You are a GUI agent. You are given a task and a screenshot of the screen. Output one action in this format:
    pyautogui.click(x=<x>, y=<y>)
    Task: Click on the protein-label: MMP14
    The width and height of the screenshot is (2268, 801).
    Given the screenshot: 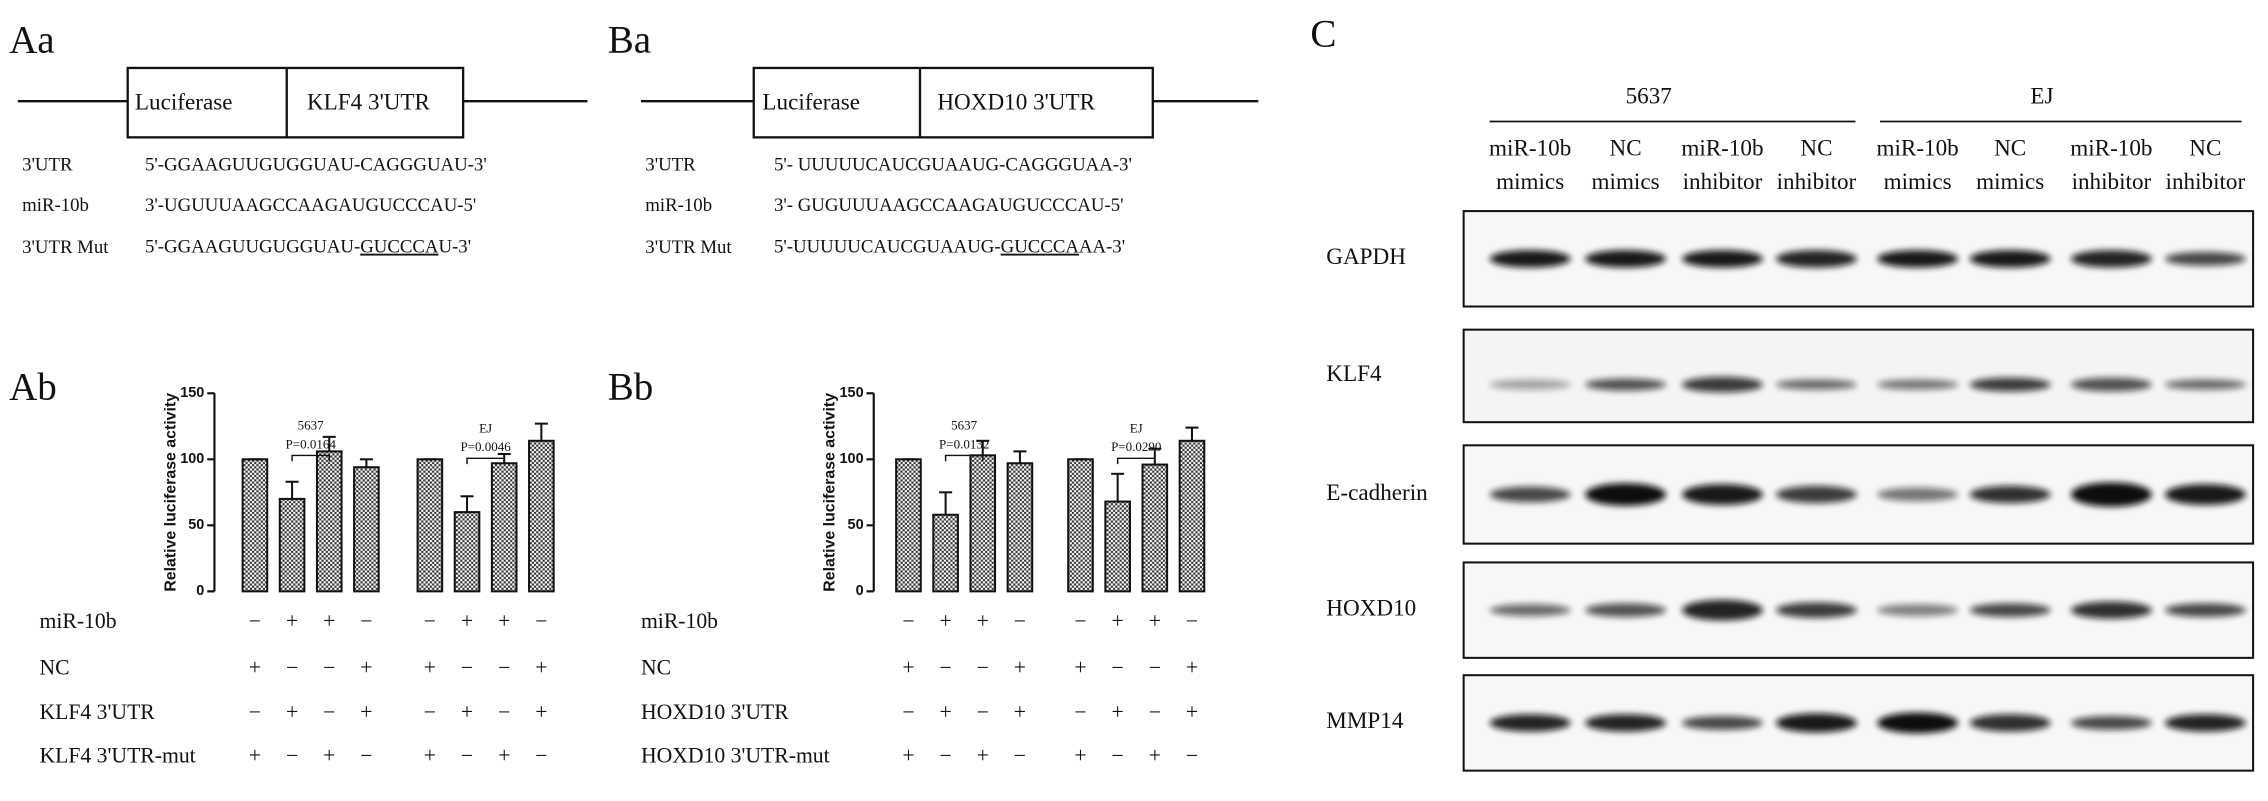 What is the action you would take?
    pyautogui.click(x=1365, y=721)
    